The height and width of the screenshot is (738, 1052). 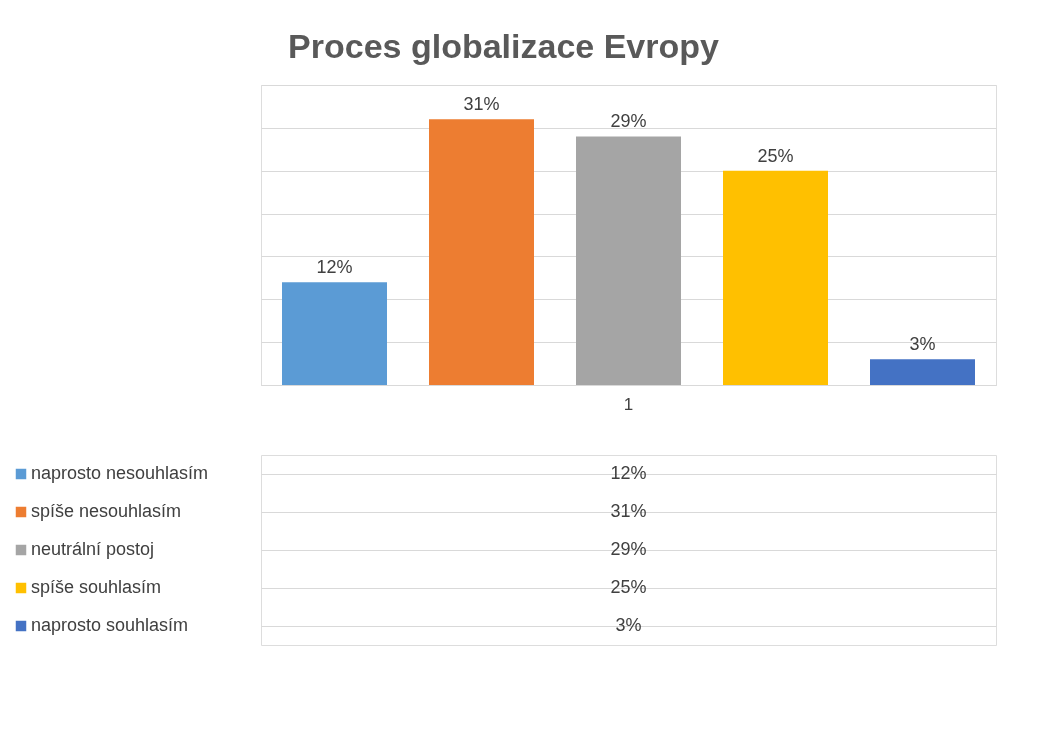 What do you see at coordinates (628, 549) in the screenshot?
I see `text: 29%` at bounding box center [628, 549].